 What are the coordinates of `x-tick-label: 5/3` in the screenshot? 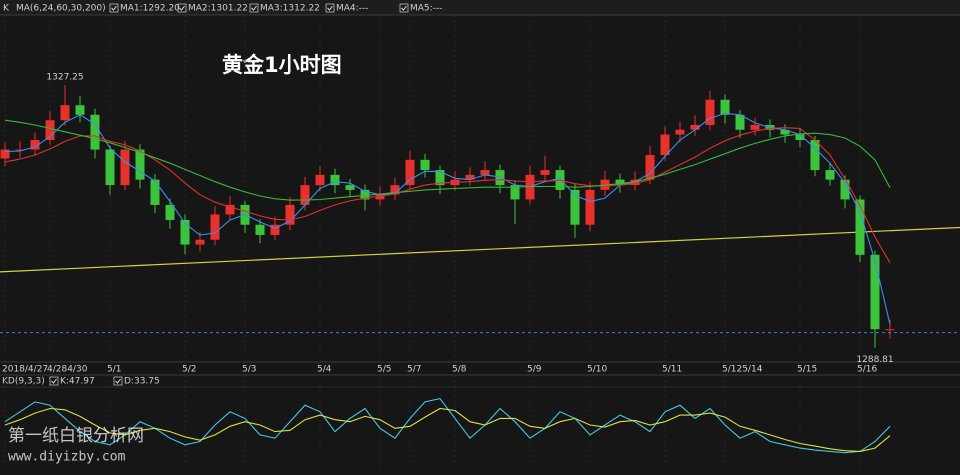 It's located at (249, 370).